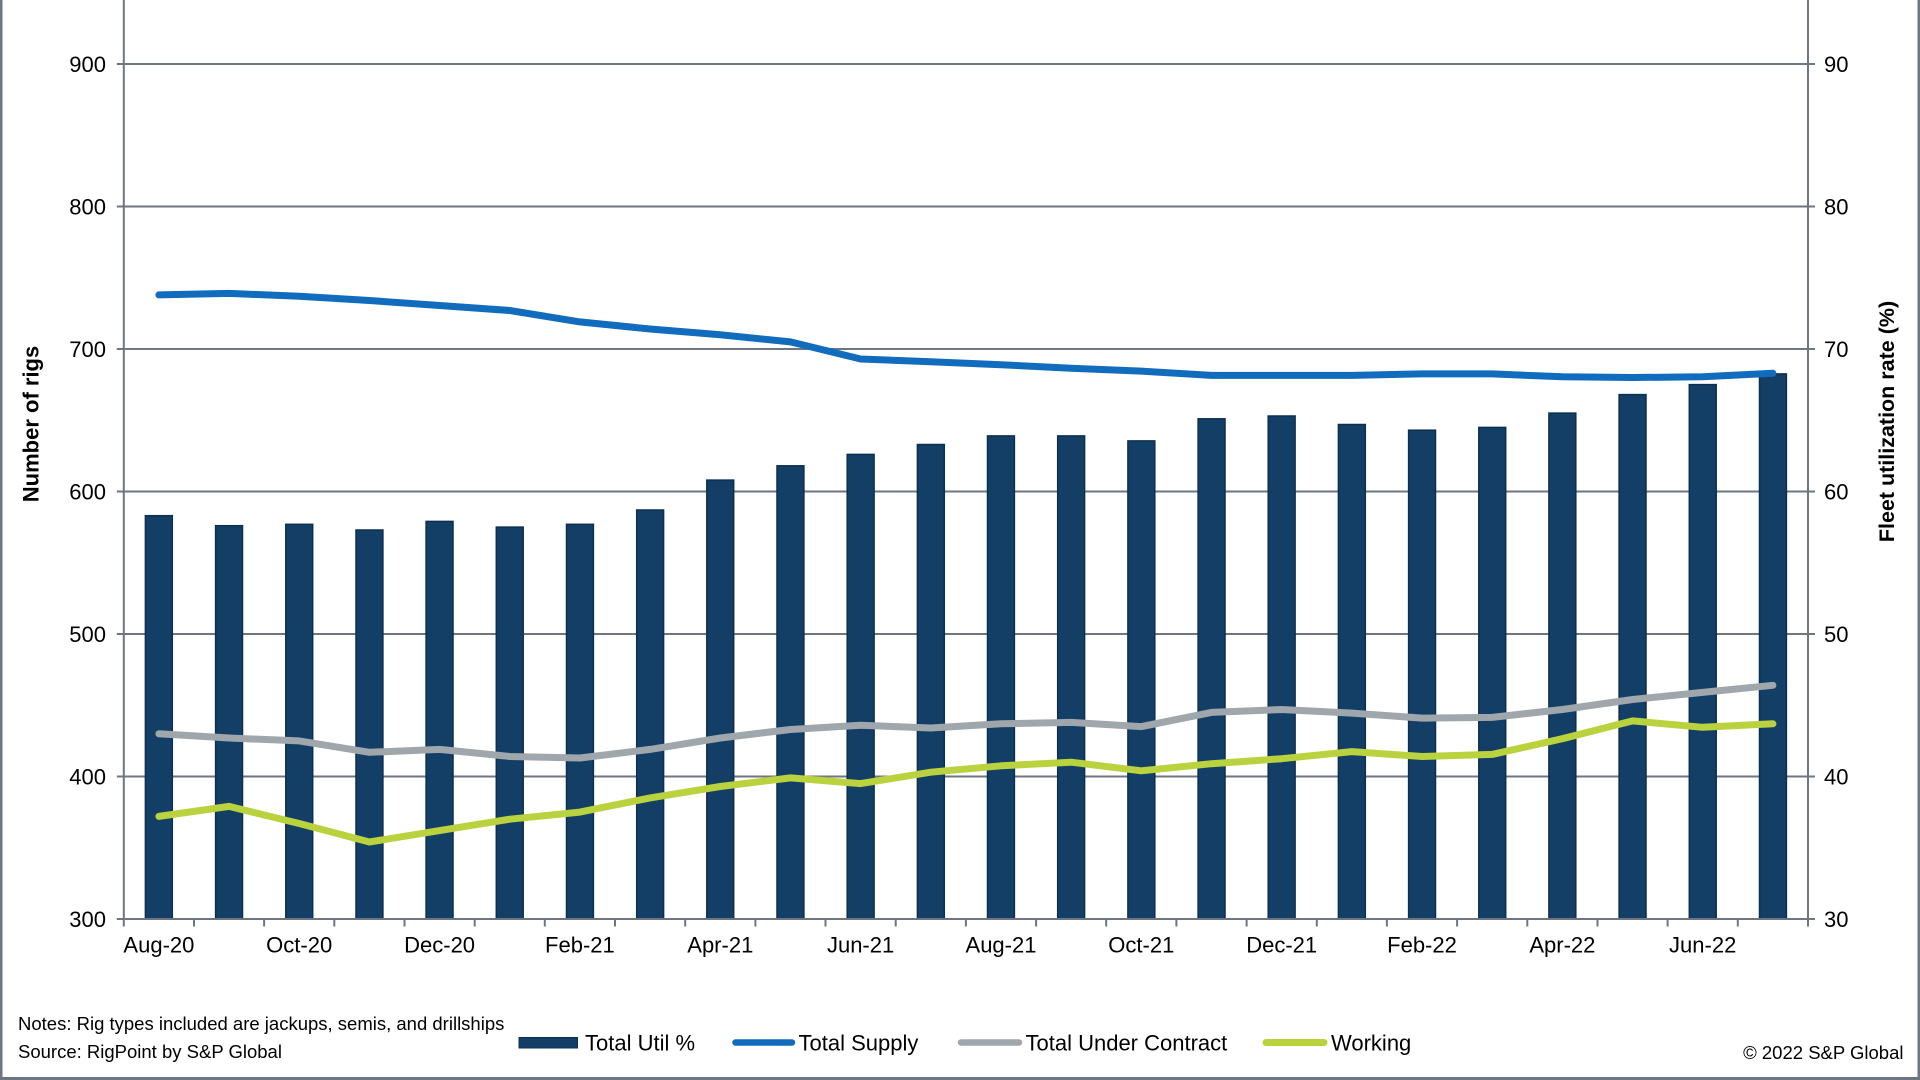  Describe the element at coordinates (87, 64) in the screenshot. I see `svg-text: 900` at that location.